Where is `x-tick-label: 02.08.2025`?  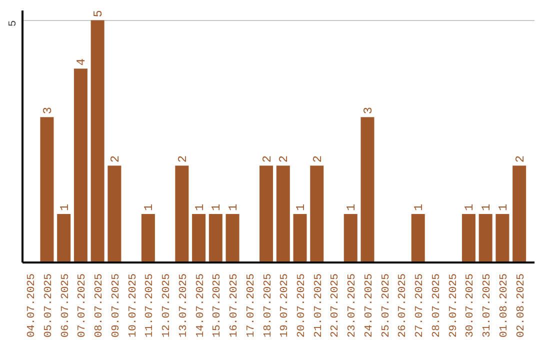 x-tick-label: 02.08.2025 is located at coordinates (521, 305).